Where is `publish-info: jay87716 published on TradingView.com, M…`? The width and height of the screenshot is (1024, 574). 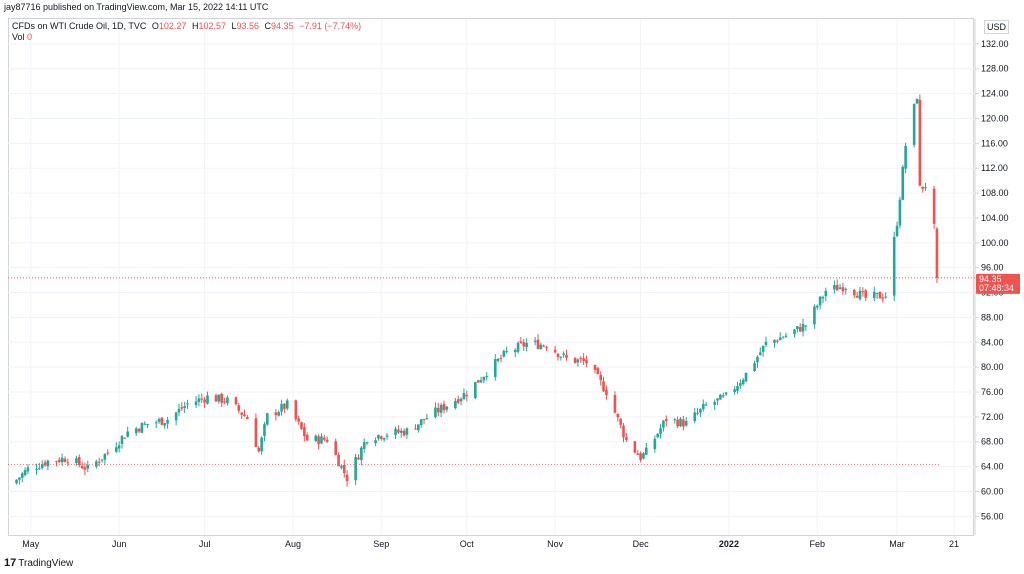 publish-info: jay87716 published on TradingView.com, M… is located at coordinates (136, 7).